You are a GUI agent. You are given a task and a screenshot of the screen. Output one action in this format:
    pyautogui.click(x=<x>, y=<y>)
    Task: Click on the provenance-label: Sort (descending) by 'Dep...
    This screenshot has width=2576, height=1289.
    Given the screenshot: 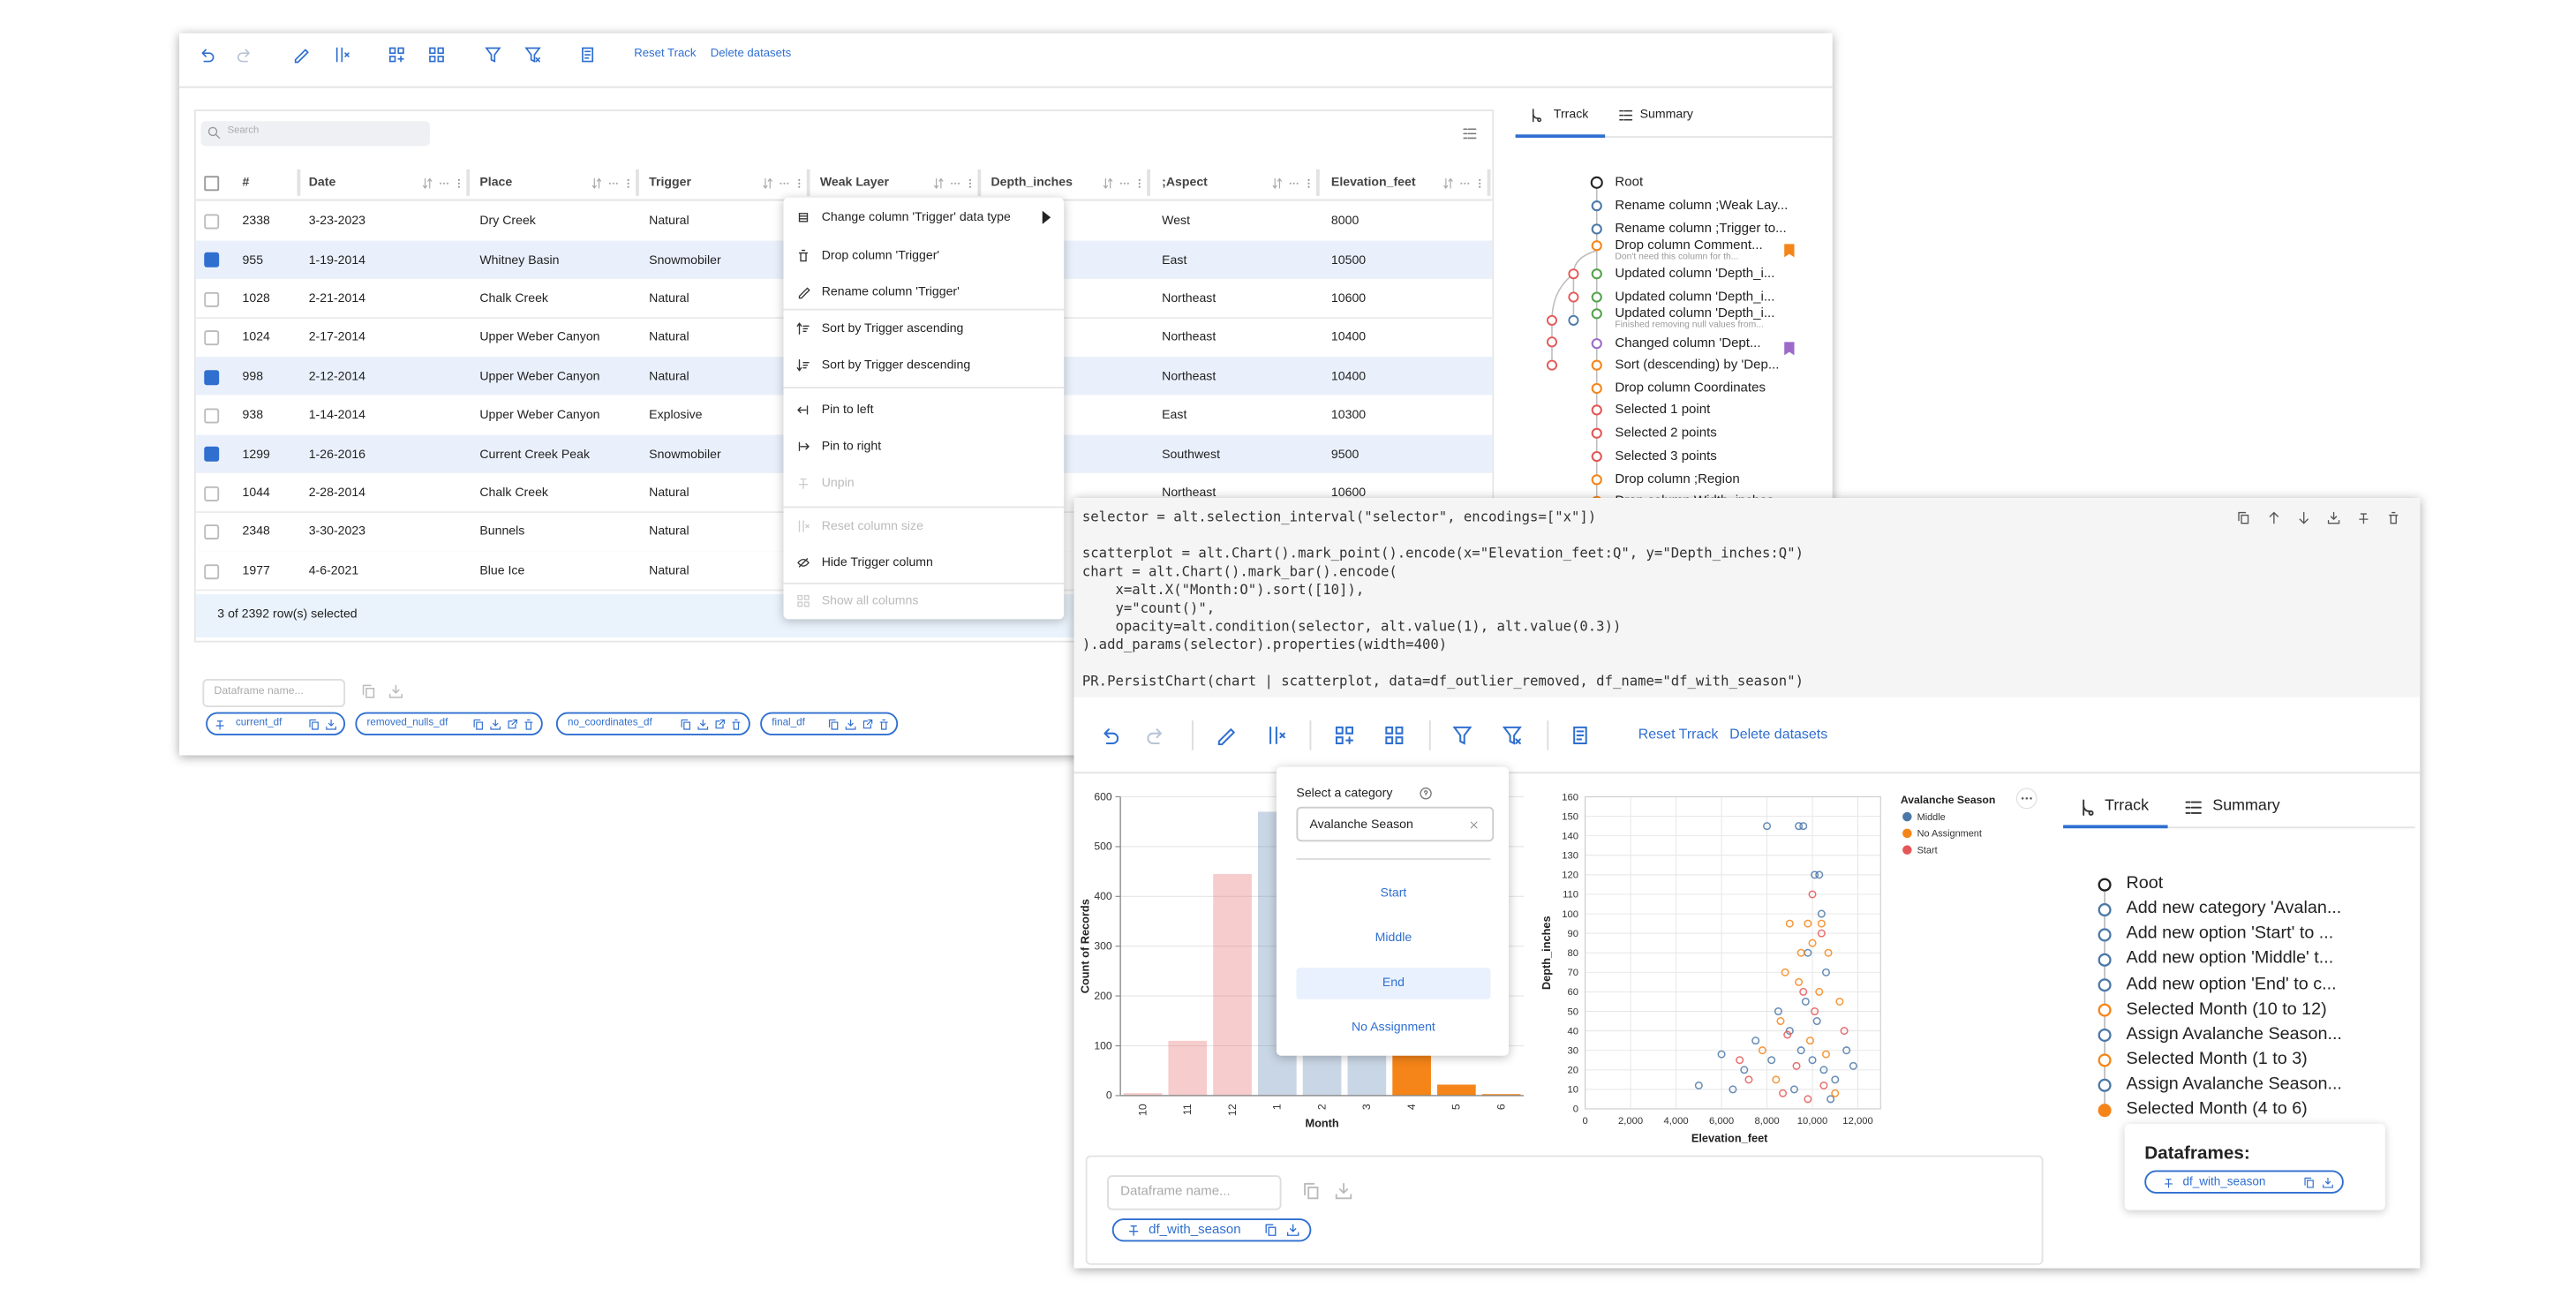 What is the action you would take?
    pyautogui.click(x=1698, y=364)
    